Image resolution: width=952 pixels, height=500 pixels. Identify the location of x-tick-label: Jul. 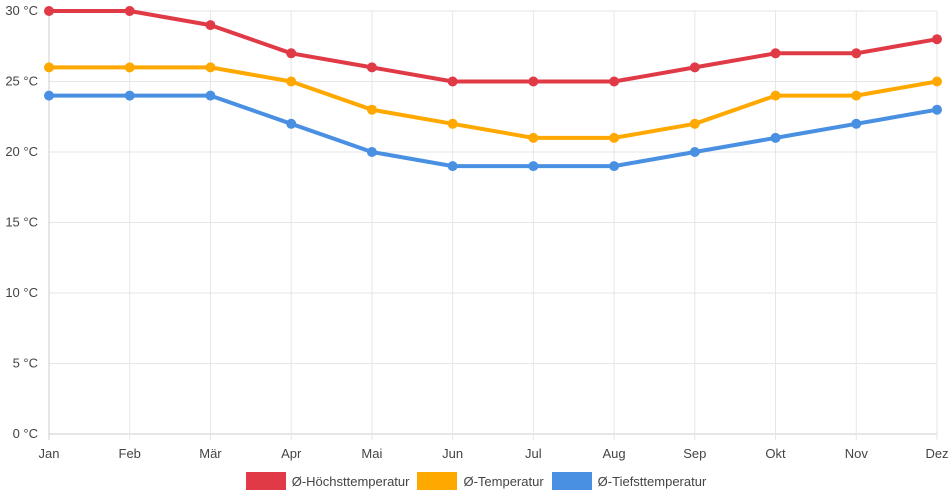
(533, 453).